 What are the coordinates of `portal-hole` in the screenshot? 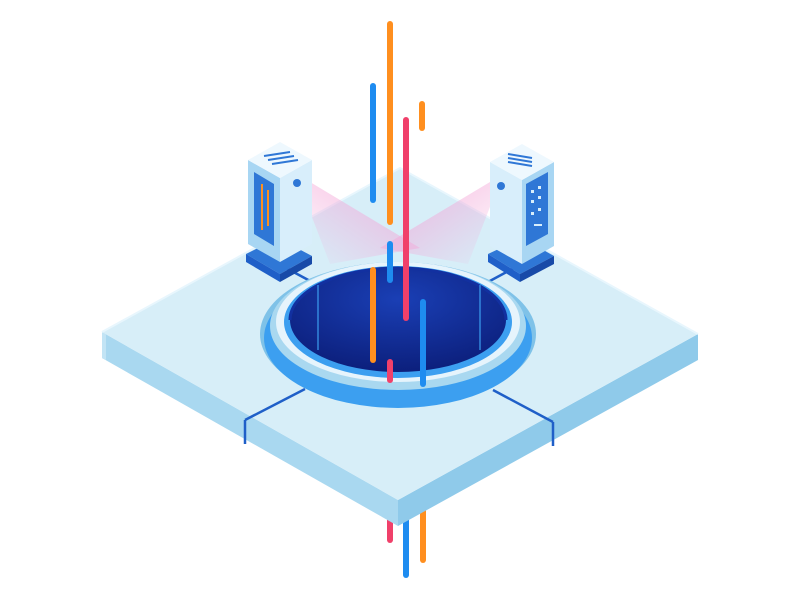 It's located at (398, 335).